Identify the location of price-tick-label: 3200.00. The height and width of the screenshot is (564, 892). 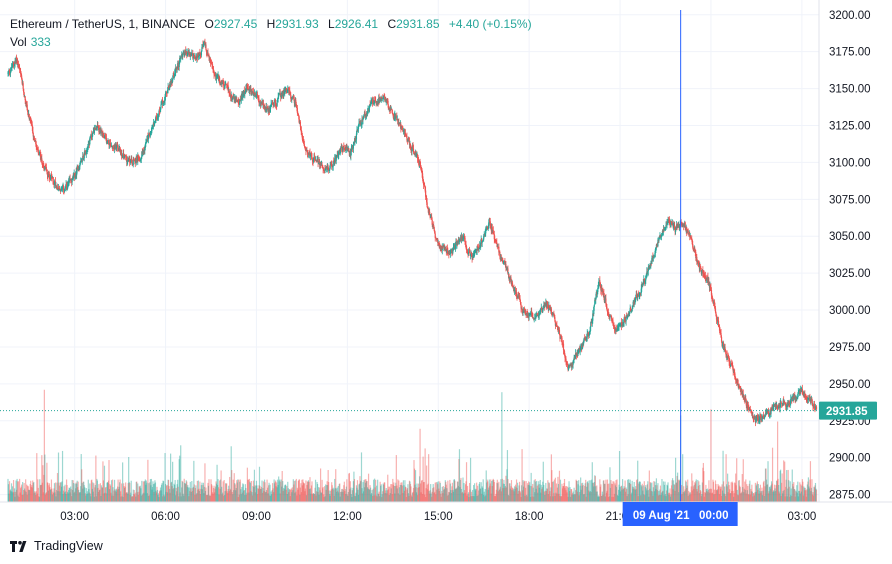
(850, 16).